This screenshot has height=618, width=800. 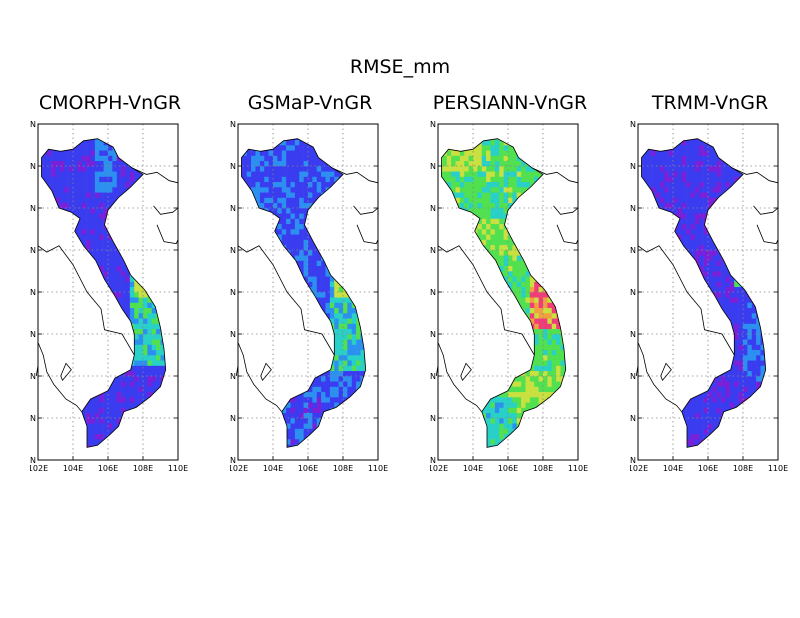 What do you see at coordinates (33, 124) in the screenshot?
I see `lat-tick-label: 24N` at bounding box center [33, 124].